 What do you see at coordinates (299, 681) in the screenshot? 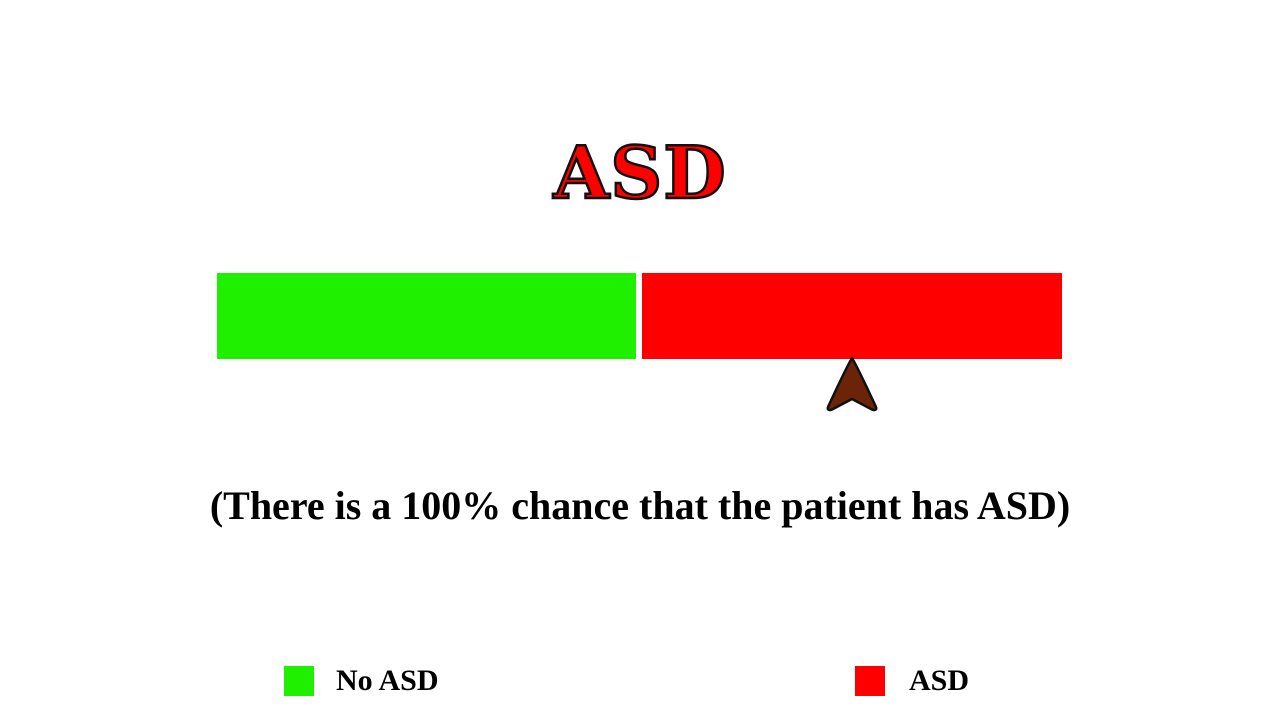
I see `legend-swatch-no-asd` at bounding box center [299, 681].